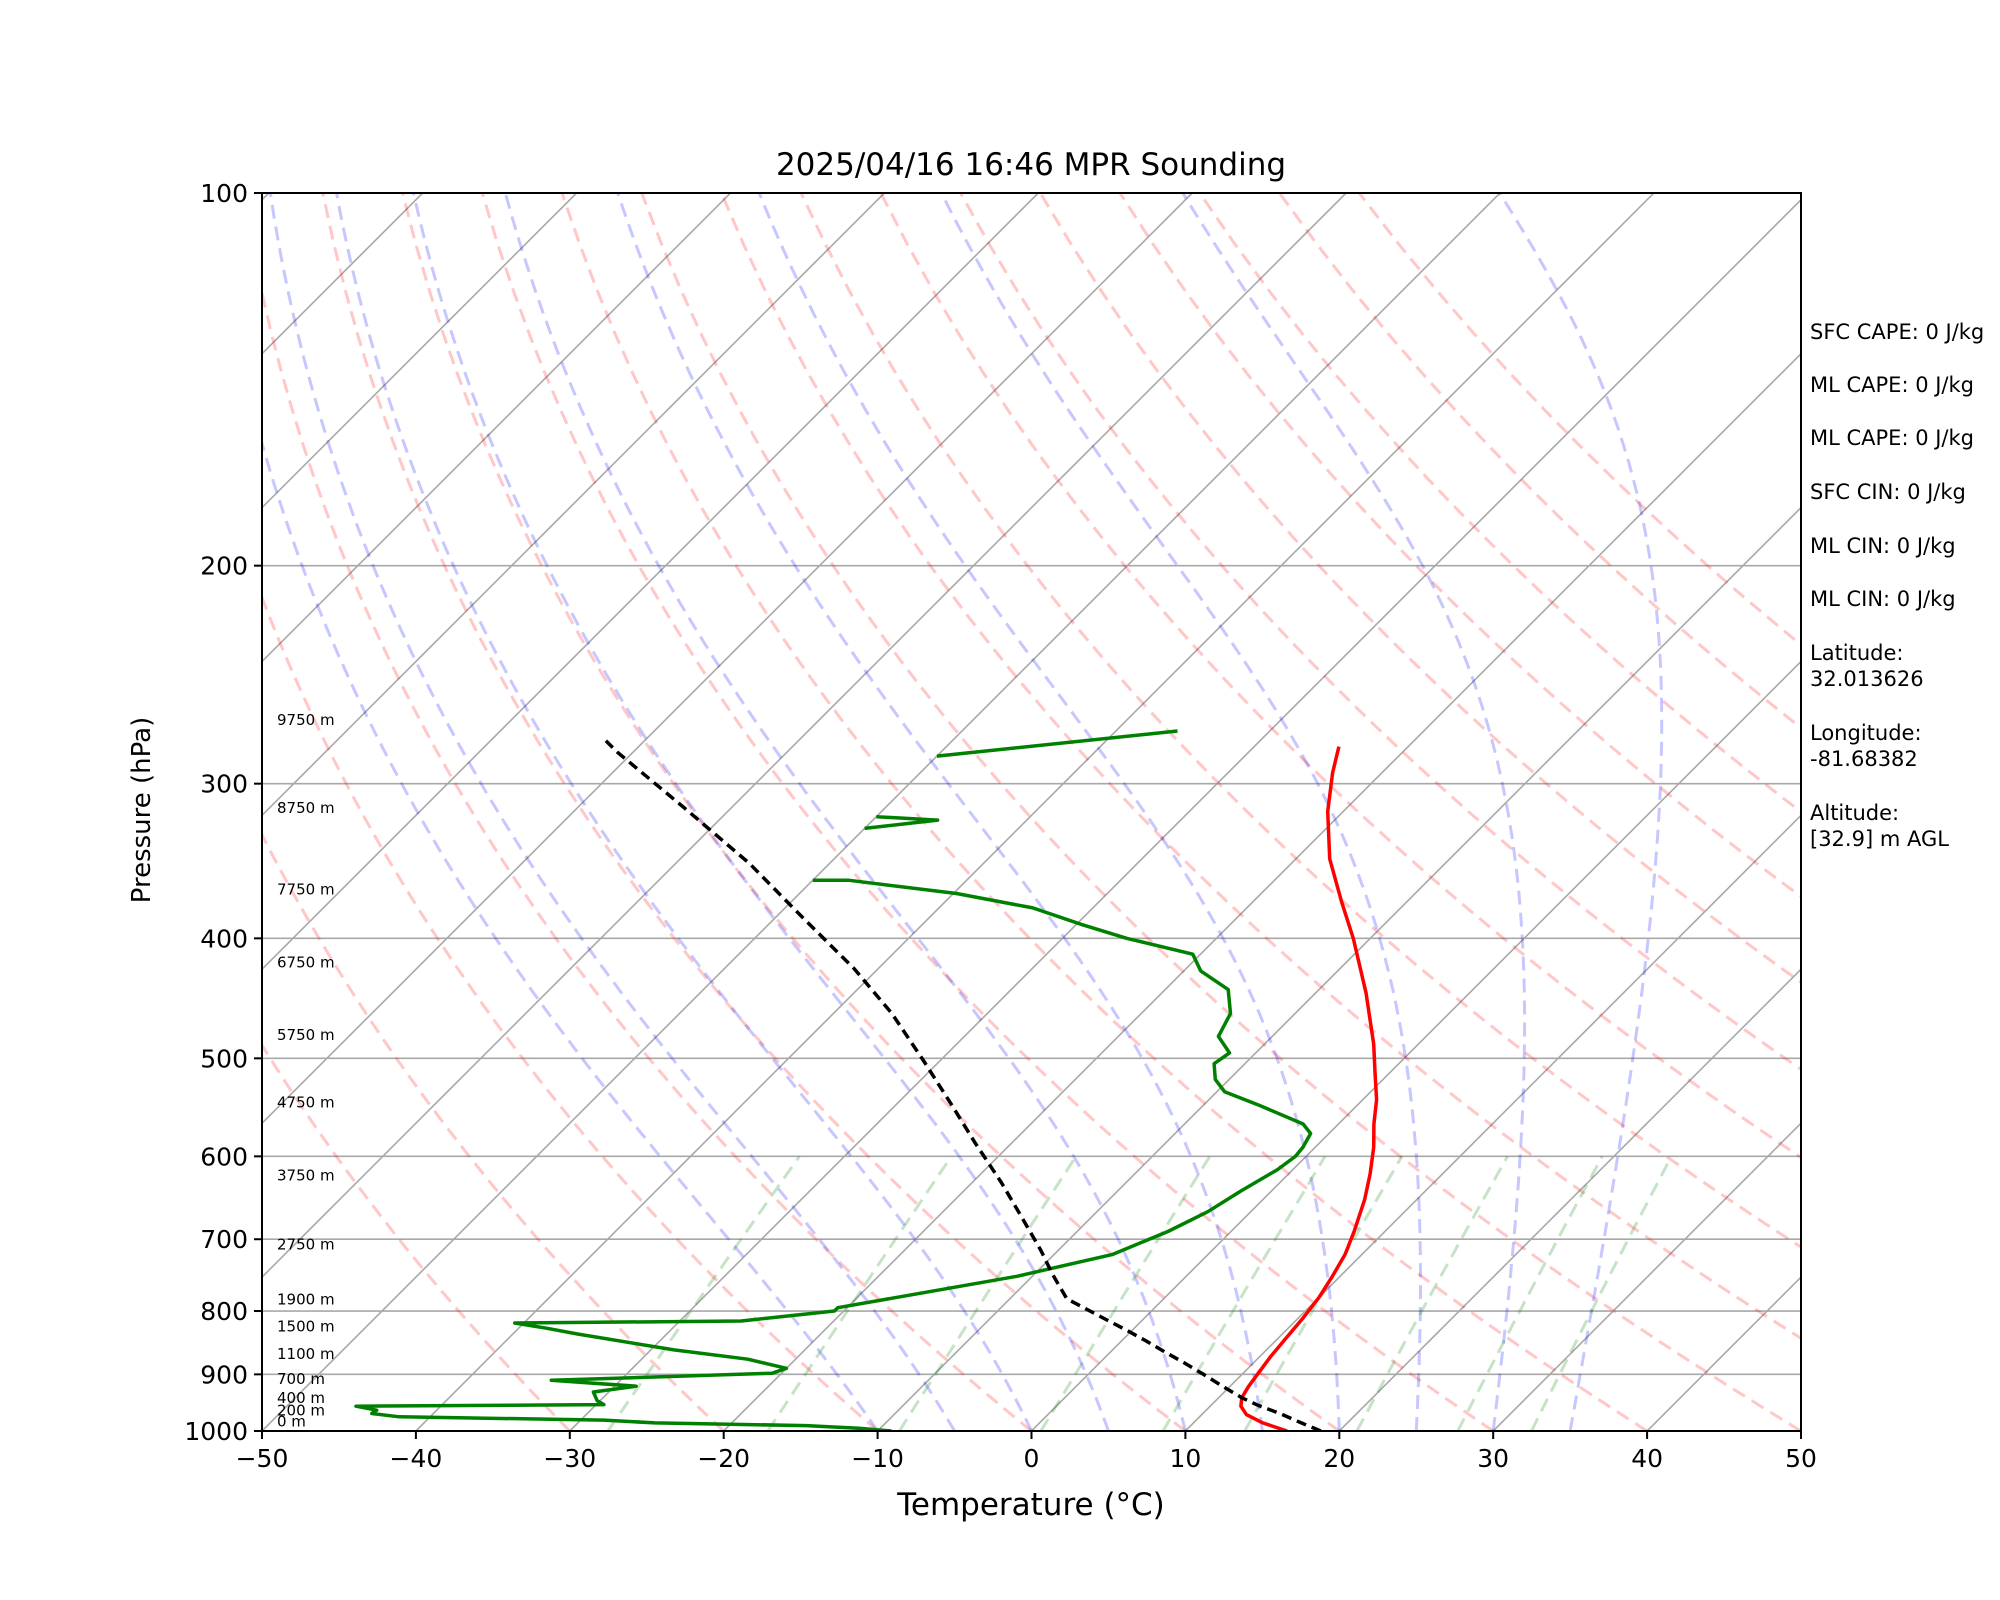 This screenshot has width=2000, height=1600. What do you see at coordinates (1801, 1458) in the screenshot?
I see `x-tick-label: 50` at bounding box center [1801, 1458].